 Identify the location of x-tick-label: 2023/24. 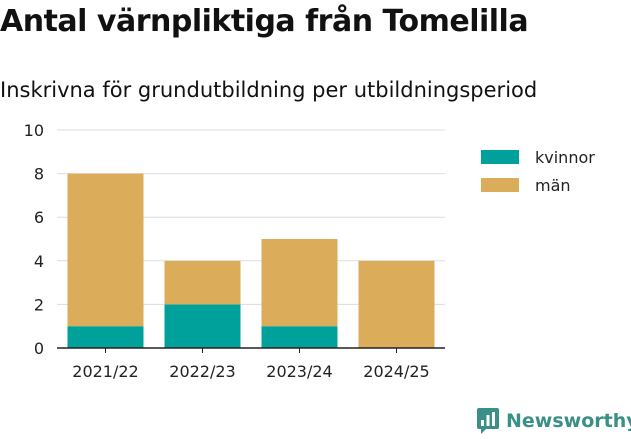
(299, 371).